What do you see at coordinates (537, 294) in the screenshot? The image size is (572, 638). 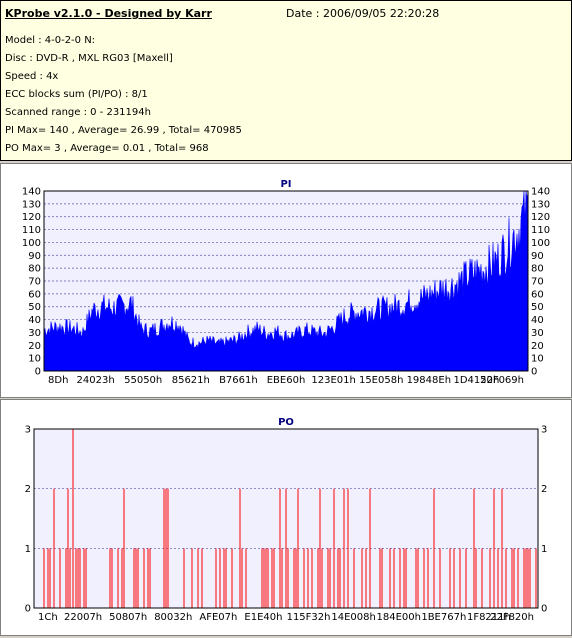 I see `y-tick-label-right: 60` at bounding box center [537, 294].